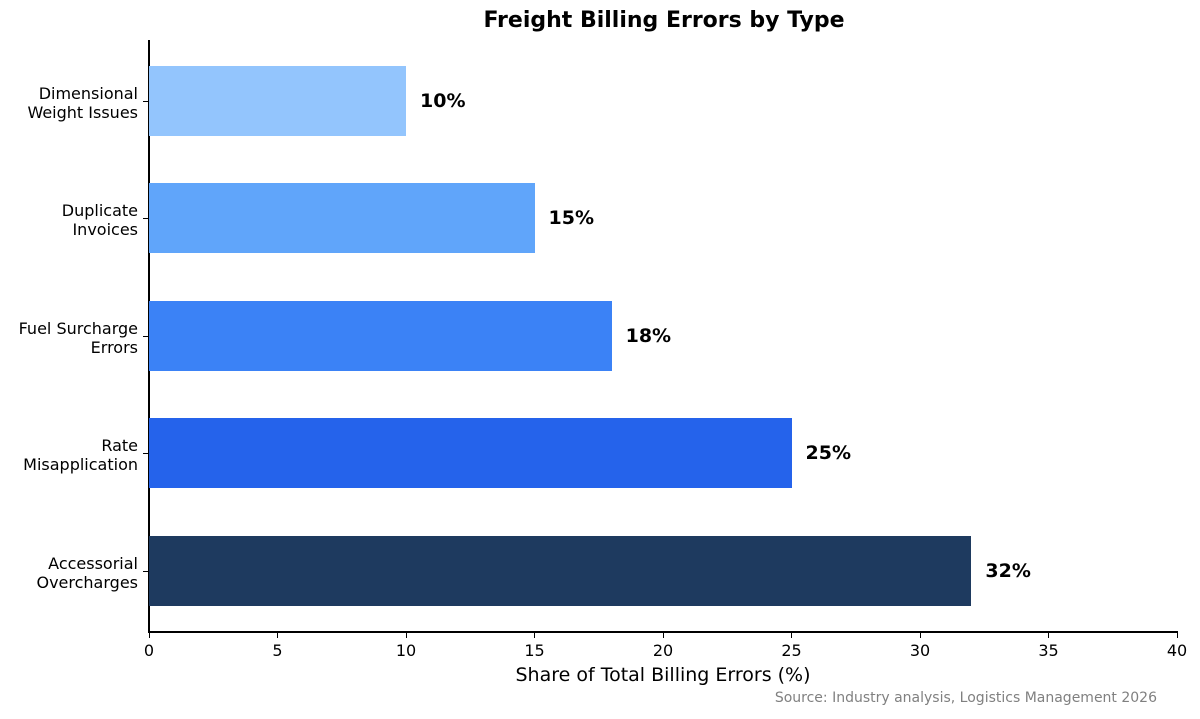 This screenshot has height=719, width=1200. What do you see at coordinates (1177, 650) in the screenshot?
I see `x-tick-label: 40` at bounding box center [1177, 650].